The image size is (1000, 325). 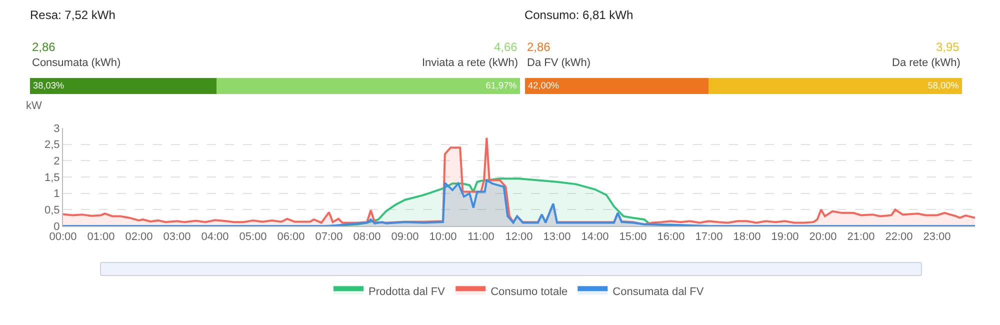 I want to click on x-tick-label: 11:00, so click(x=481, y=237).